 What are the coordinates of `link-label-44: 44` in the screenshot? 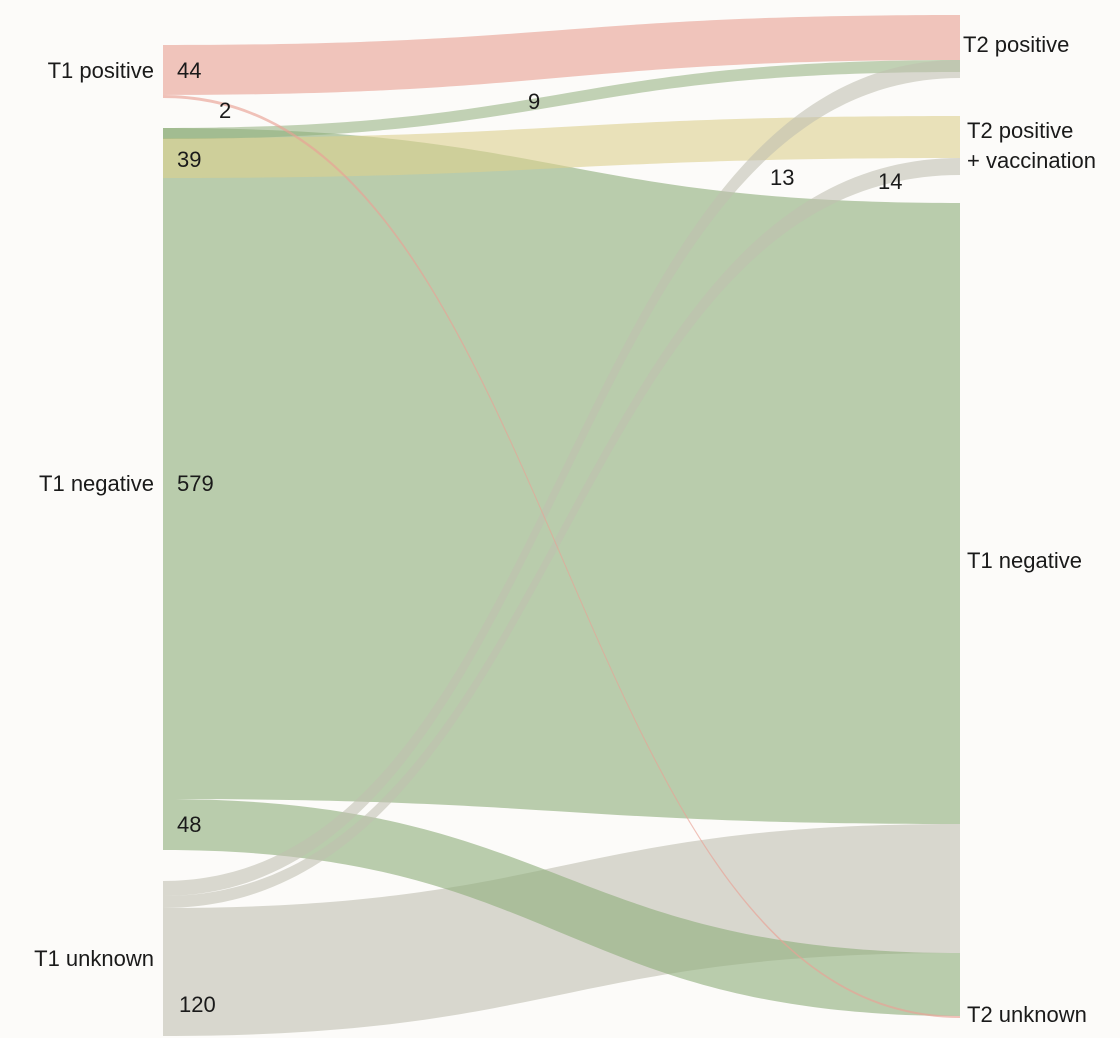 It's located at (189, 70).